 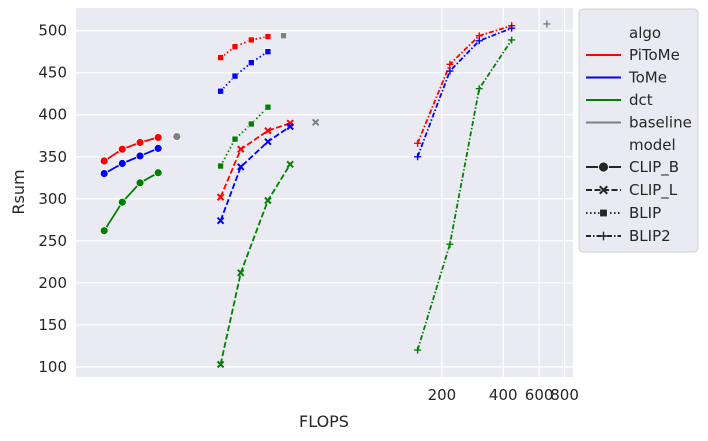 What do you see at coordinates (652, 145) in the screenshot?
I see `legend-style-title: model` at bounding box center [652, 145].